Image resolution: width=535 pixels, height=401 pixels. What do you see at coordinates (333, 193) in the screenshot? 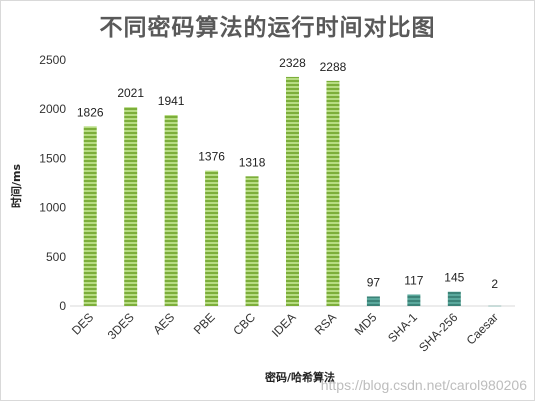
I see `bar-rsa` at bounding box center [333, 193].